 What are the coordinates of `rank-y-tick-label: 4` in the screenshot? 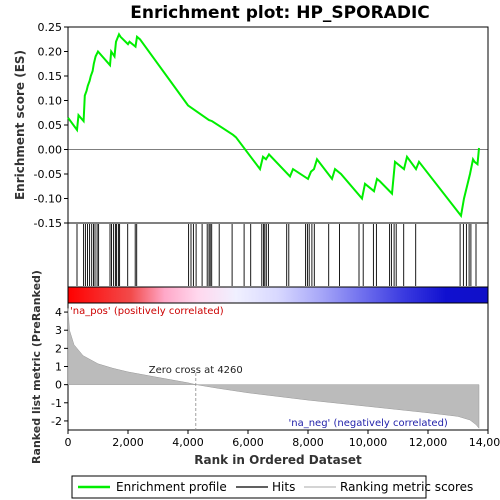 It's located at (58, 312).